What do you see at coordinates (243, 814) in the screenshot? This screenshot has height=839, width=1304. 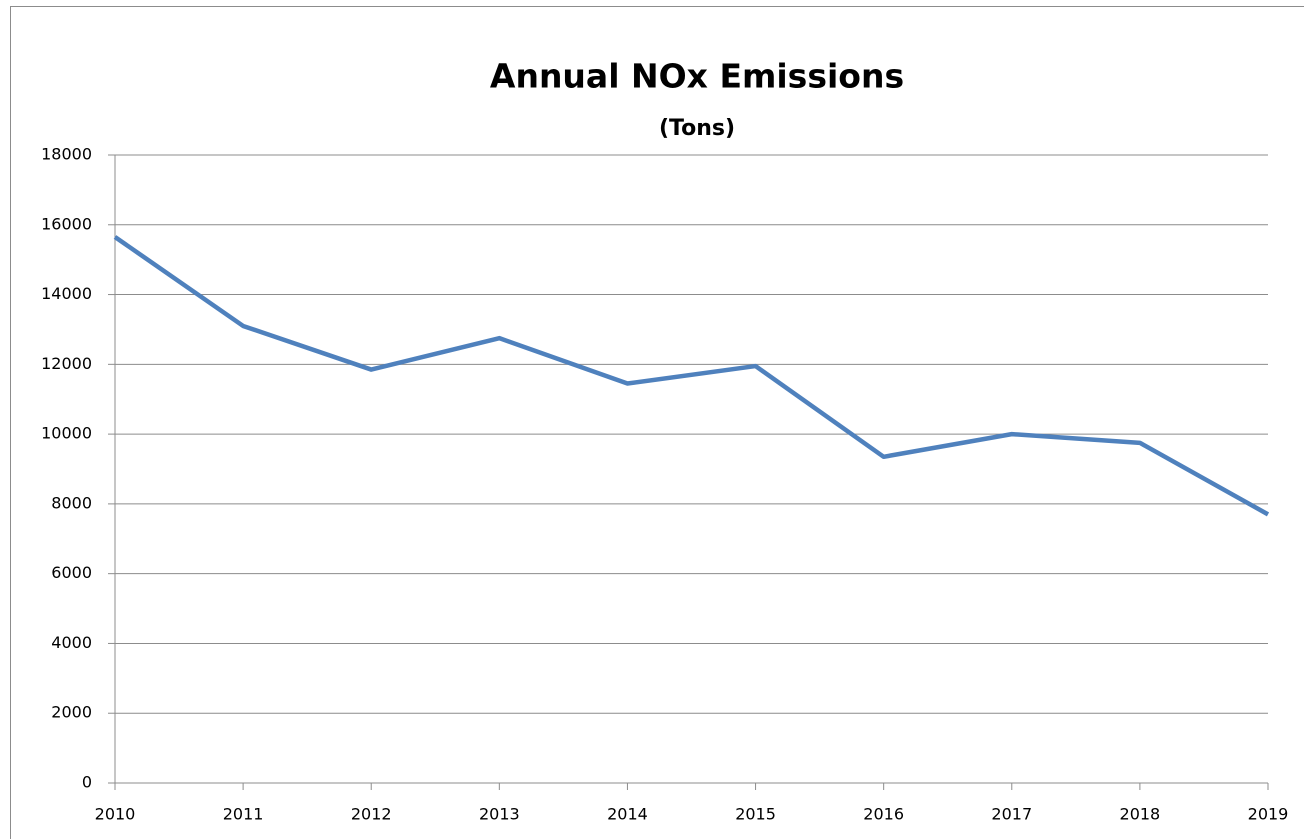 I see `x-tick-label: 2011` at bounding box center [243, 814].